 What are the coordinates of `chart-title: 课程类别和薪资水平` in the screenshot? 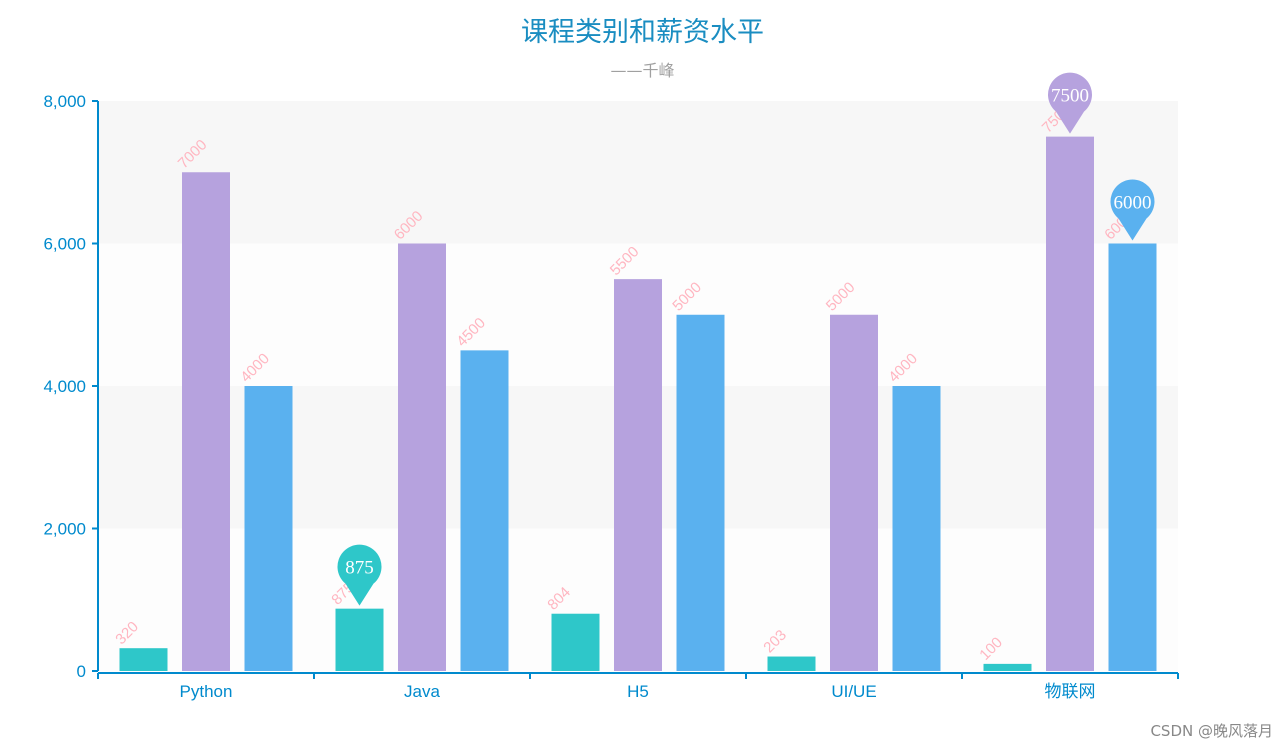 It's located at (642, 32).